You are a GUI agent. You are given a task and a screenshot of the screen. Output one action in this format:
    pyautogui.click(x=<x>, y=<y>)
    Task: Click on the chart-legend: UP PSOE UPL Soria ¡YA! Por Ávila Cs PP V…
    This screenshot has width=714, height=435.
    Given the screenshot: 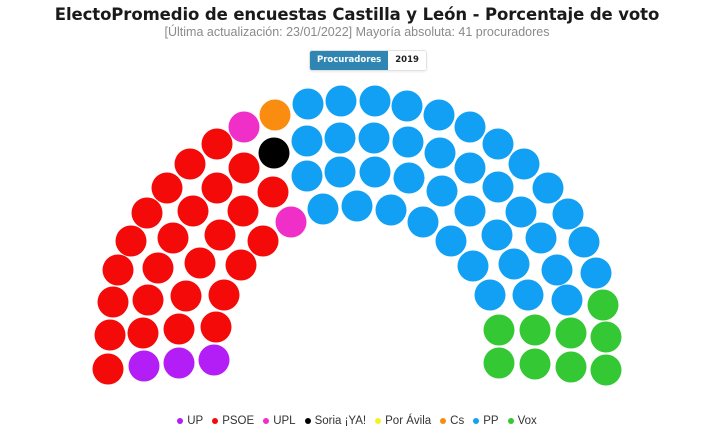 What is the action you would take?
    pyautogui.click(x=357, y=421)
    